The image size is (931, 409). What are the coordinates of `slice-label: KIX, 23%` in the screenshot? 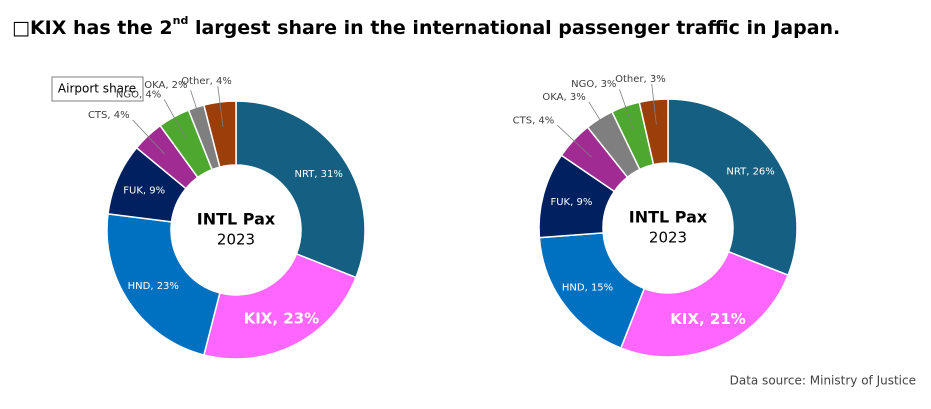 It's located at (282, 319).